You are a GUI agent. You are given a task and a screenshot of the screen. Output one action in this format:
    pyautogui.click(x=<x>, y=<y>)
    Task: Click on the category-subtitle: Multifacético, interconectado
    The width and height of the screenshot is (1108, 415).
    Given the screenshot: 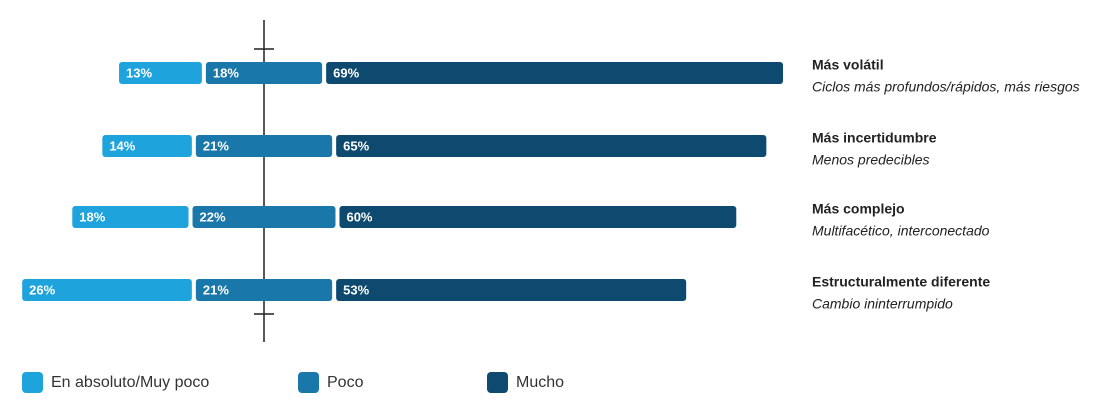 What is the action you would take?
    pyautogui.click(x=901, y=231)
    